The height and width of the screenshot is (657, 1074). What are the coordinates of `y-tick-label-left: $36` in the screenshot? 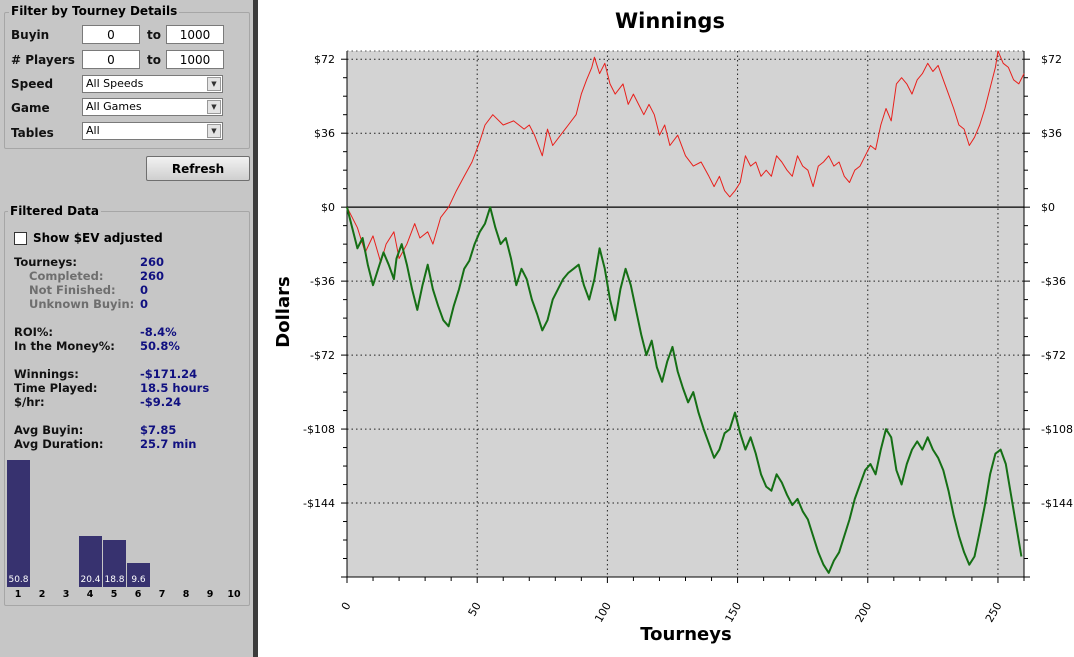 It's located at (324, 133).